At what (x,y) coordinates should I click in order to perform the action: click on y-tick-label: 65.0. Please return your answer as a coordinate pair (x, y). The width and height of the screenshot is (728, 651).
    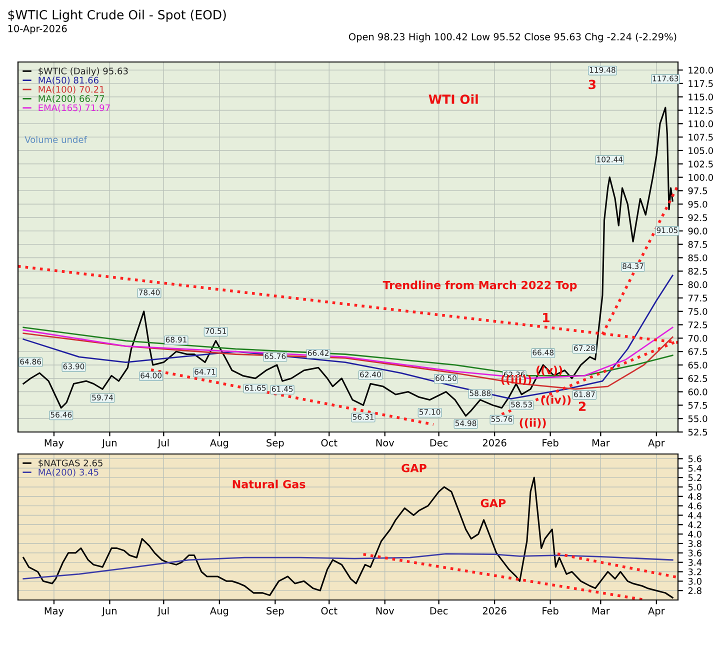
    Looking at the image, I should click on (698, 365).